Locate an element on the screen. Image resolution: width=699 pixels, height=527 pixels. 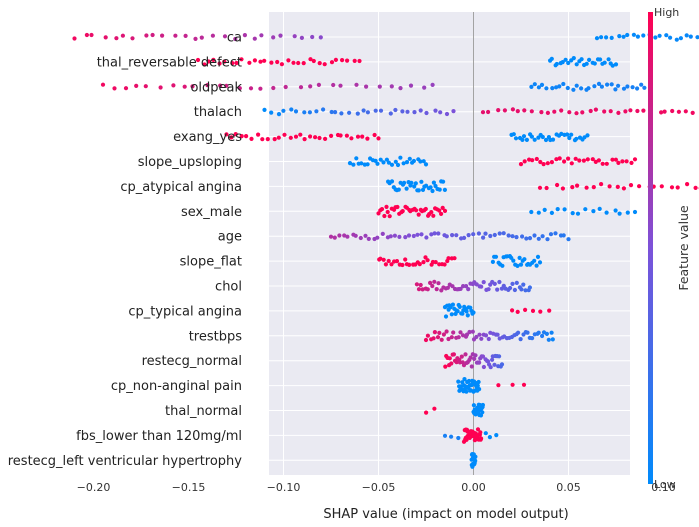
x-axis-ticks: −0.20−0.15−0.10−0.050.000.050.100.15 is located at coordinates (376, 487).